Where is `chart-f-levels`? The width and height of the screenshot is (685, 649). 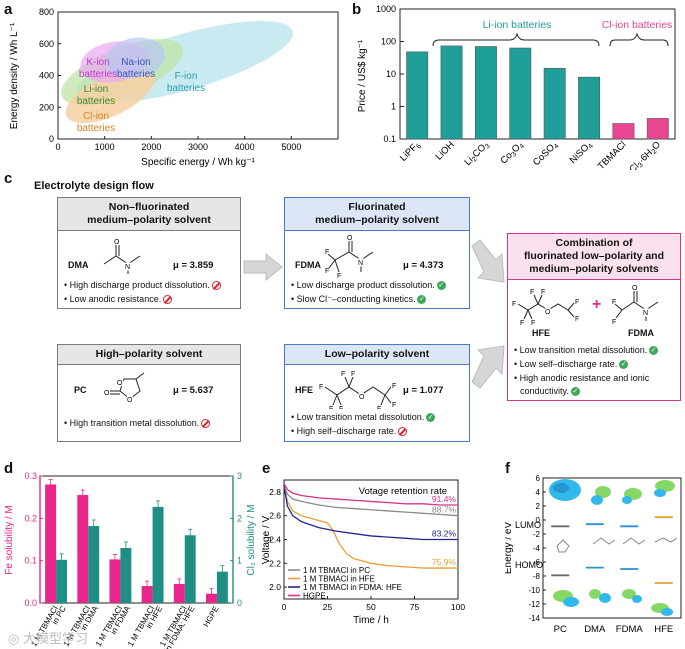 chart-f-levels is located at coordinates (612, 550).